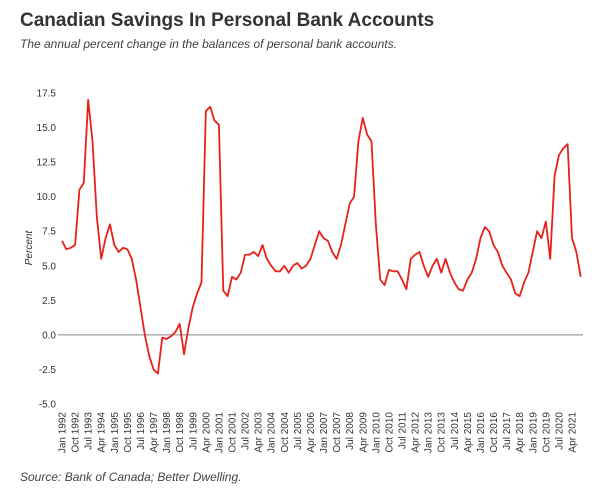 The image size is (605, 491). I want to click on x-tick-label: Jul 1996, so click(141, 431).